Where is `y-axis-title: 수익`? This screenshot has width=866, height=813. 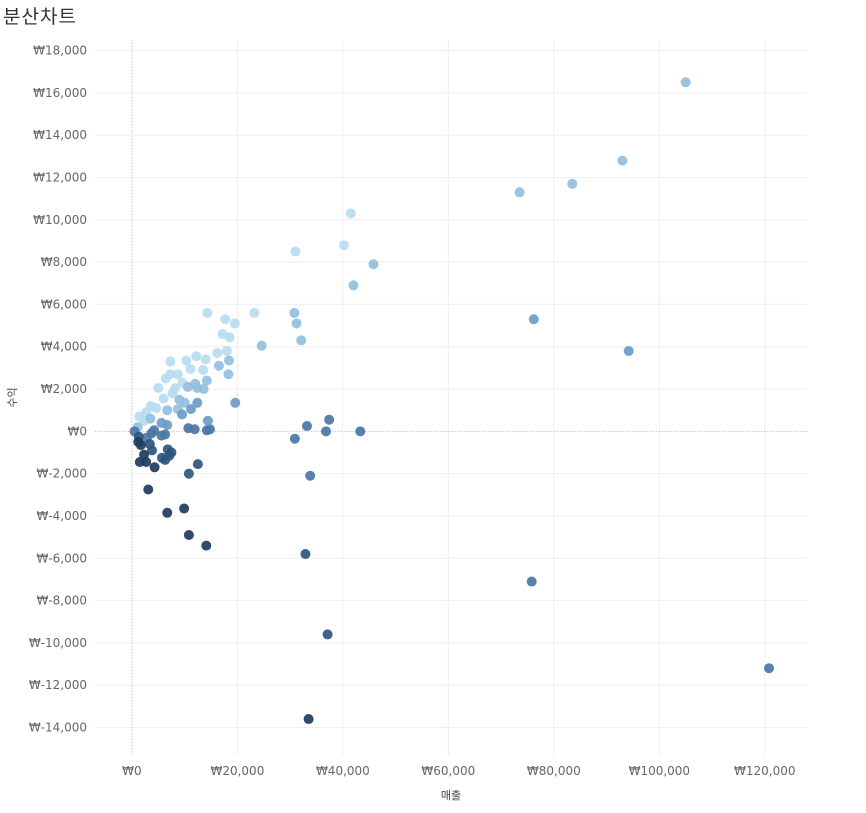
y-axis-title: 수익 is located at coordinates (12, 397).